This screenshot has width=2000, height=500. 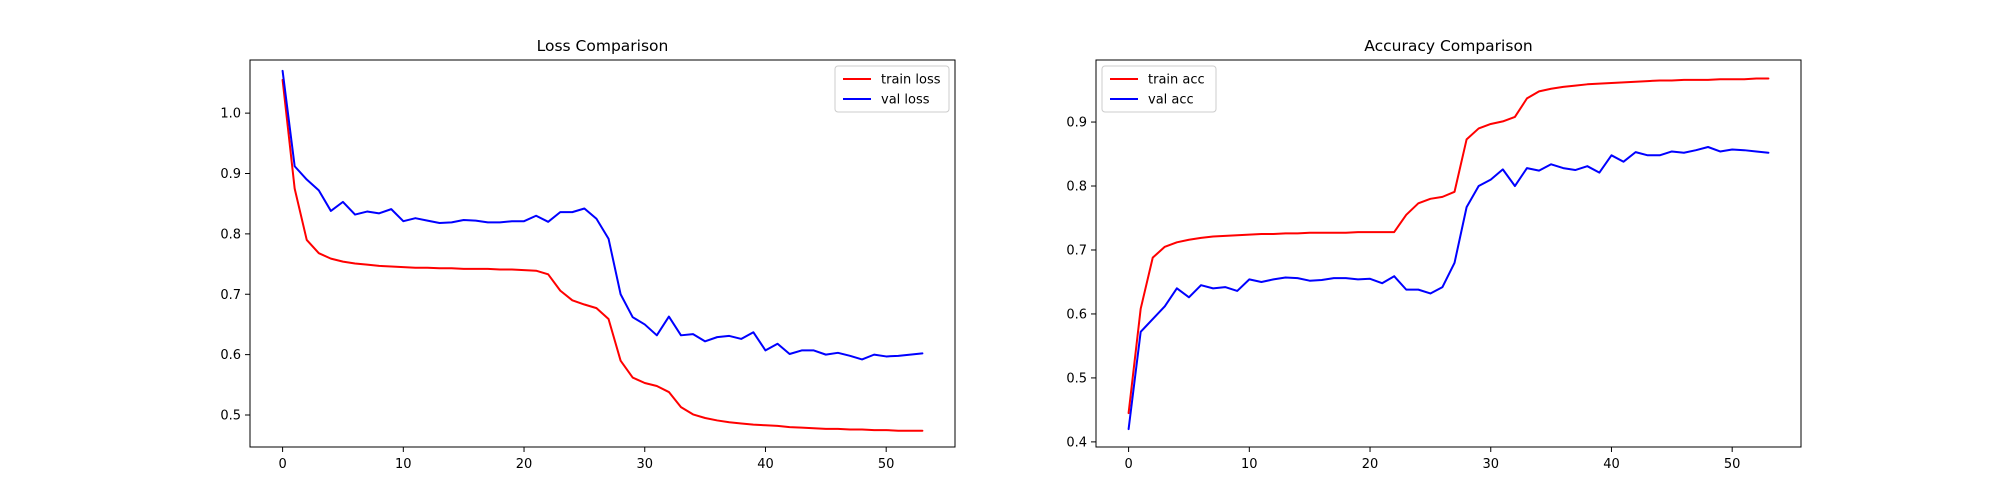 I want to click on y-tick-label: 0.4, so click(x=1076, y=442).